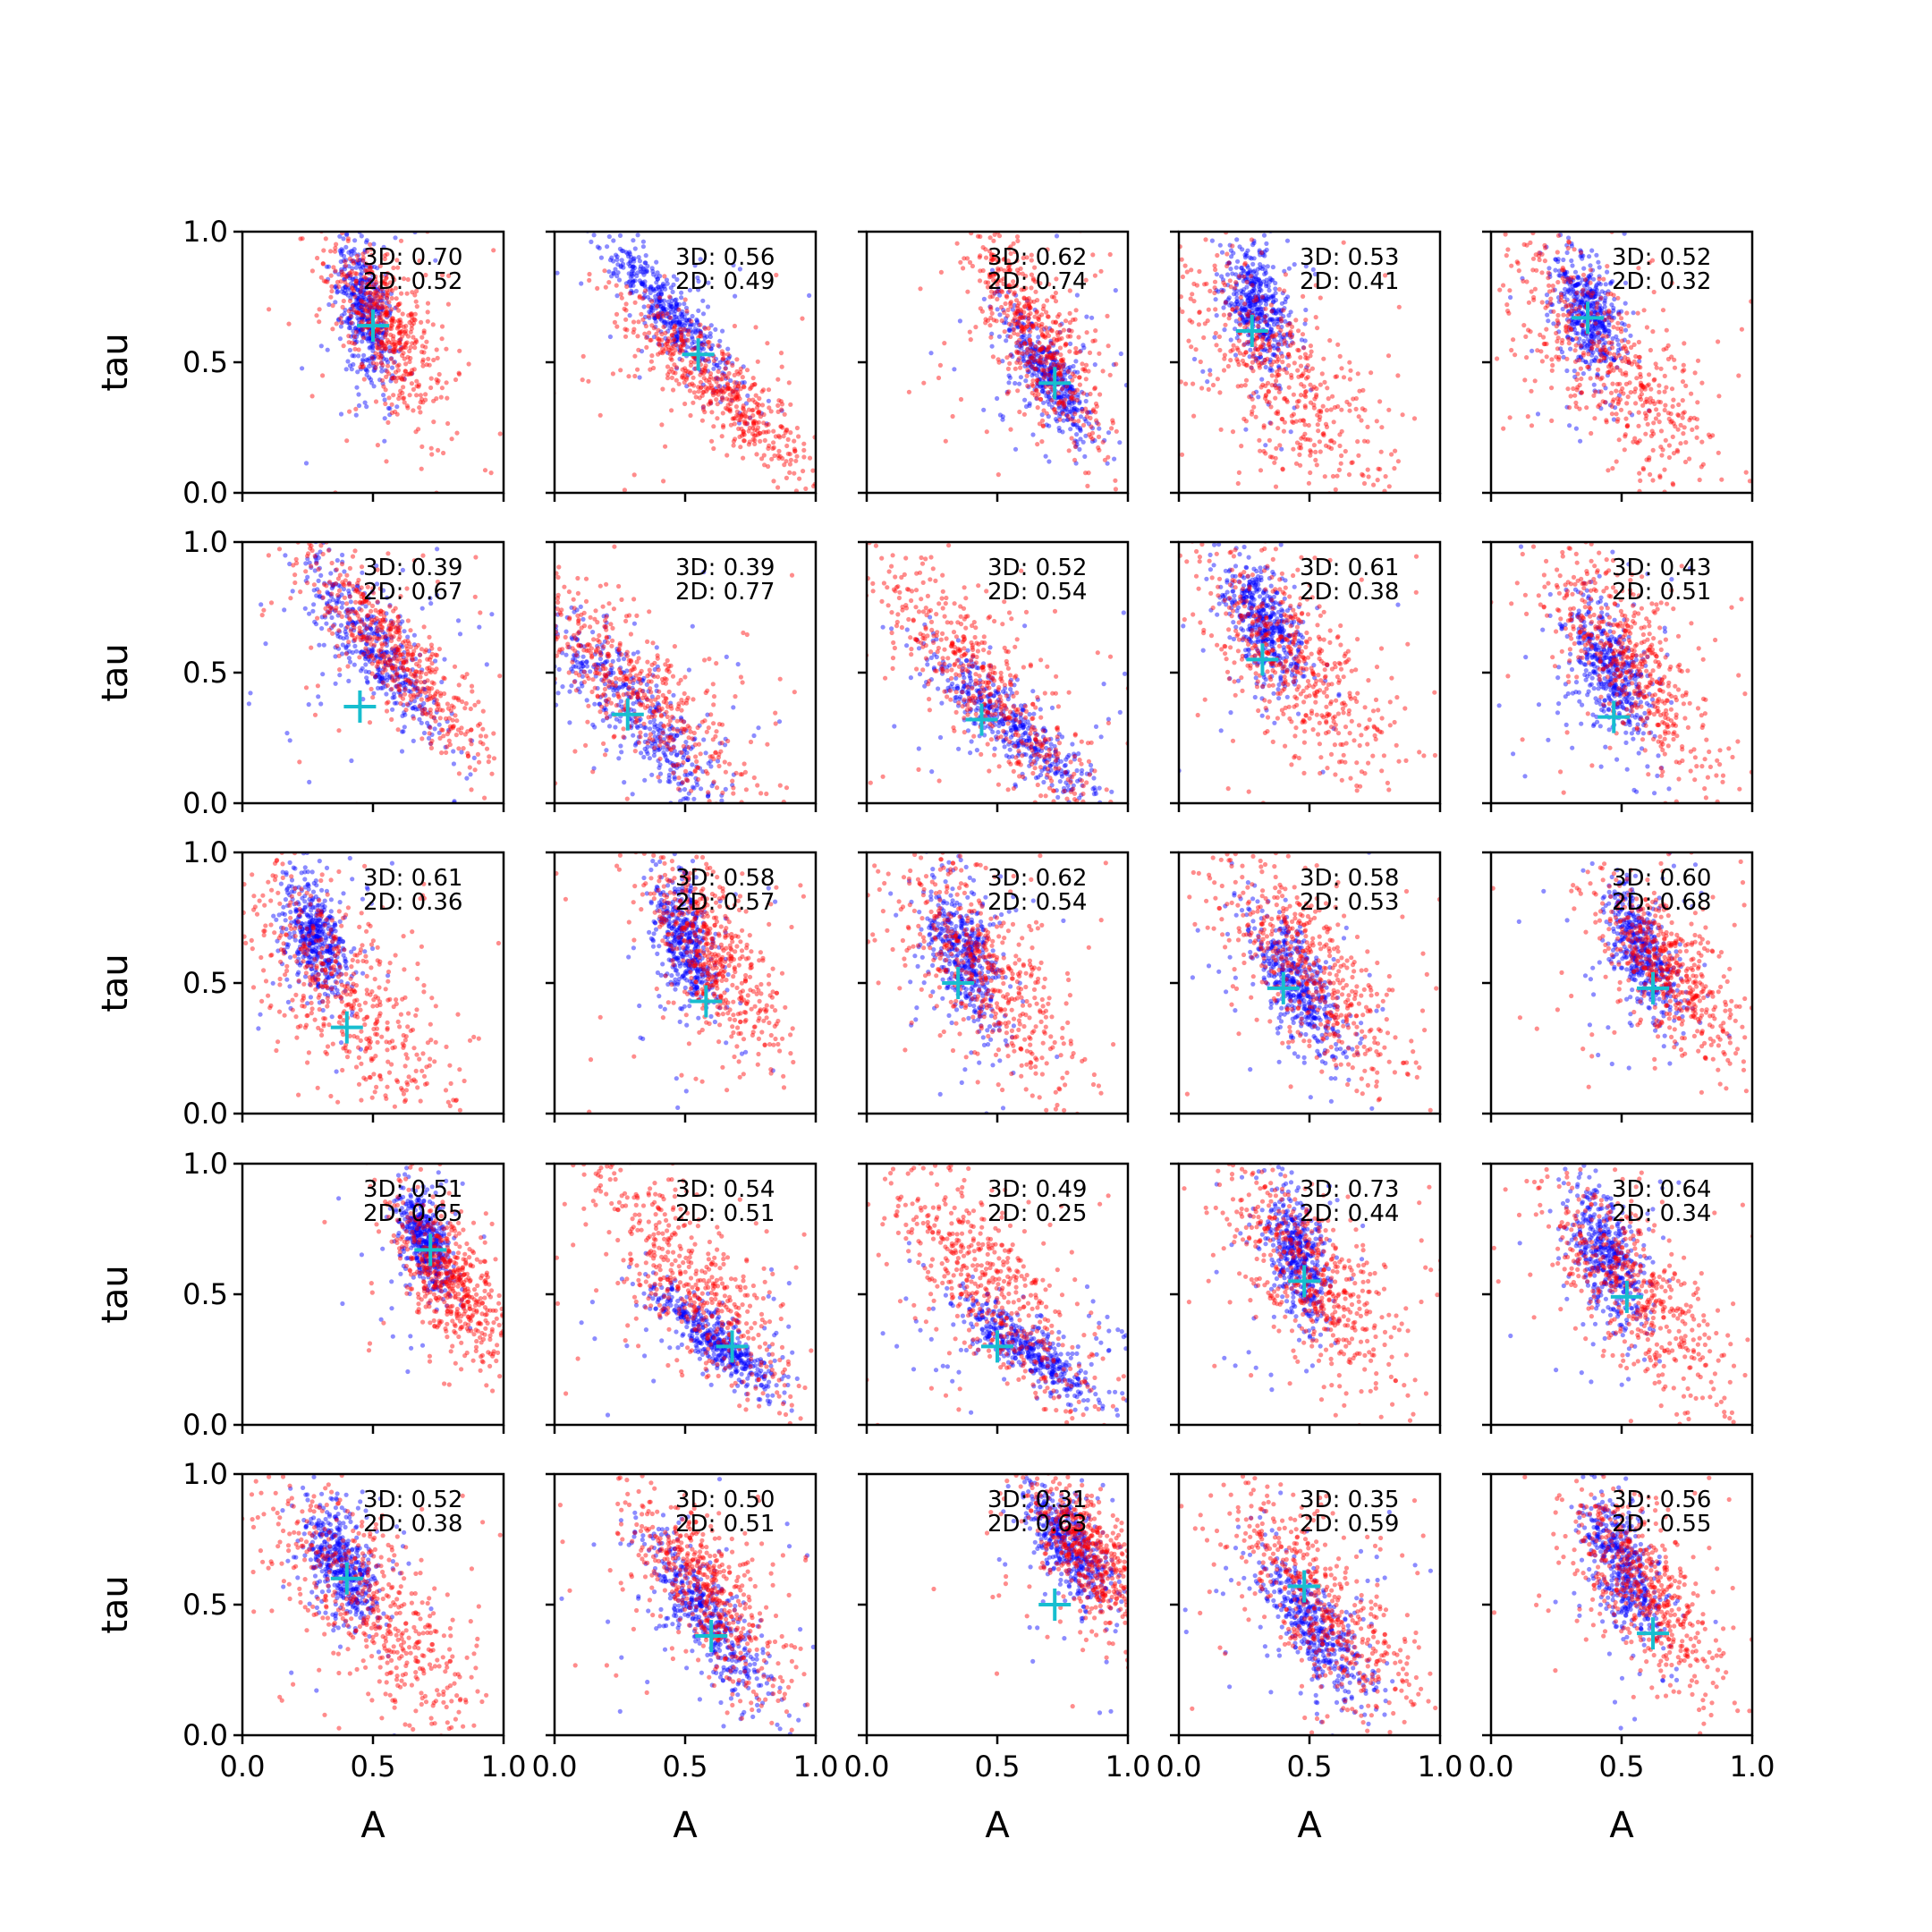 This screenshot has height=1932, width=1932. Describe the element at coordinates (1349, 281) in the screenshot. I see `stat-2d-label: 2D: 0.41` at that location.